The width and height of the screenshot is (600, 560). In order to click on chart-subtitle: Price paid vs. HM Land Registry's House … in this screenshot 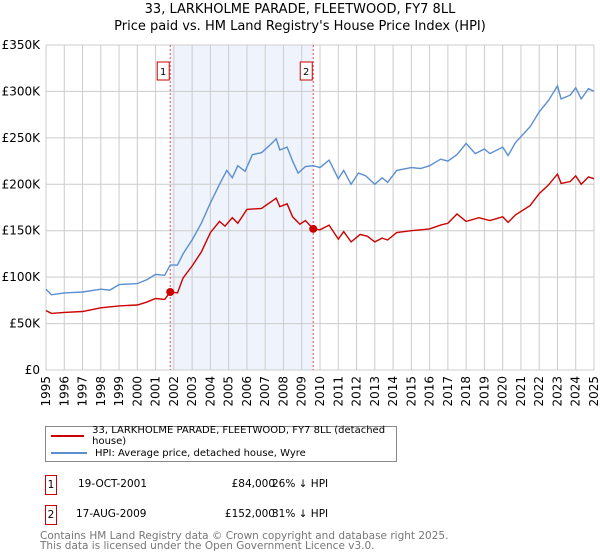, I will do `click(300, 26)`.